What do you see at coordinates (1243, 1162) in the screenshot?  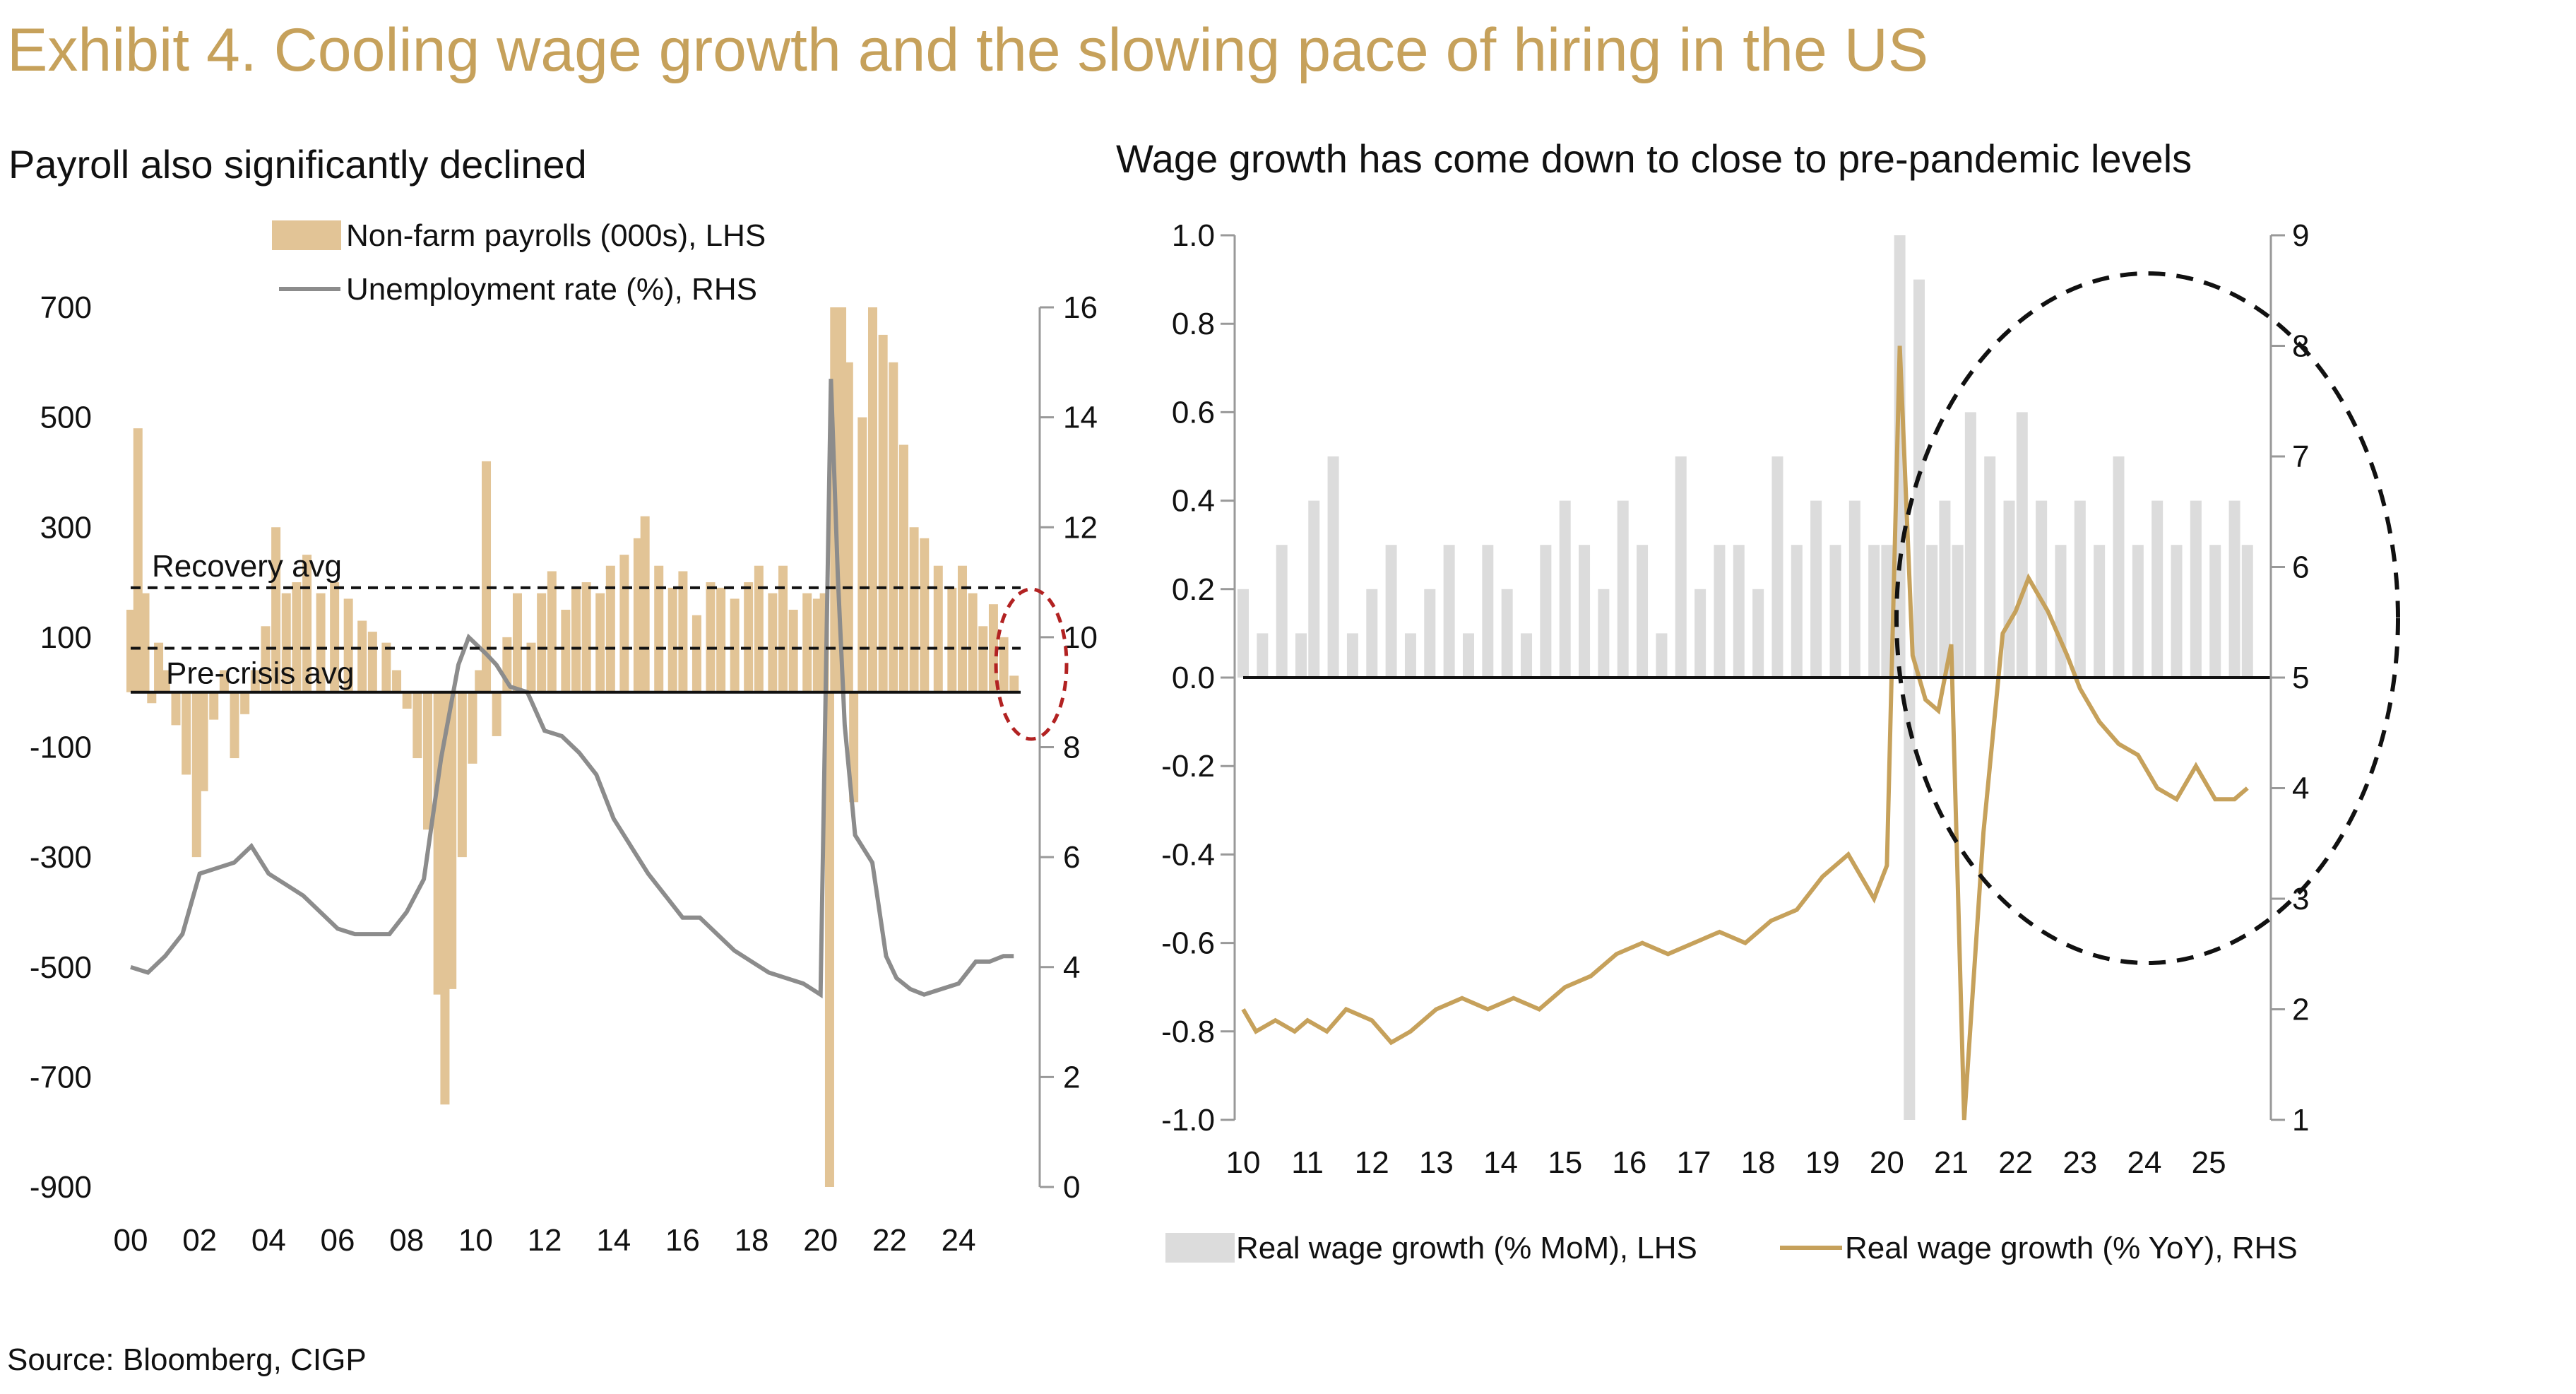 I see `right-x-tick: 10` at bounding box center [1243, 1162].